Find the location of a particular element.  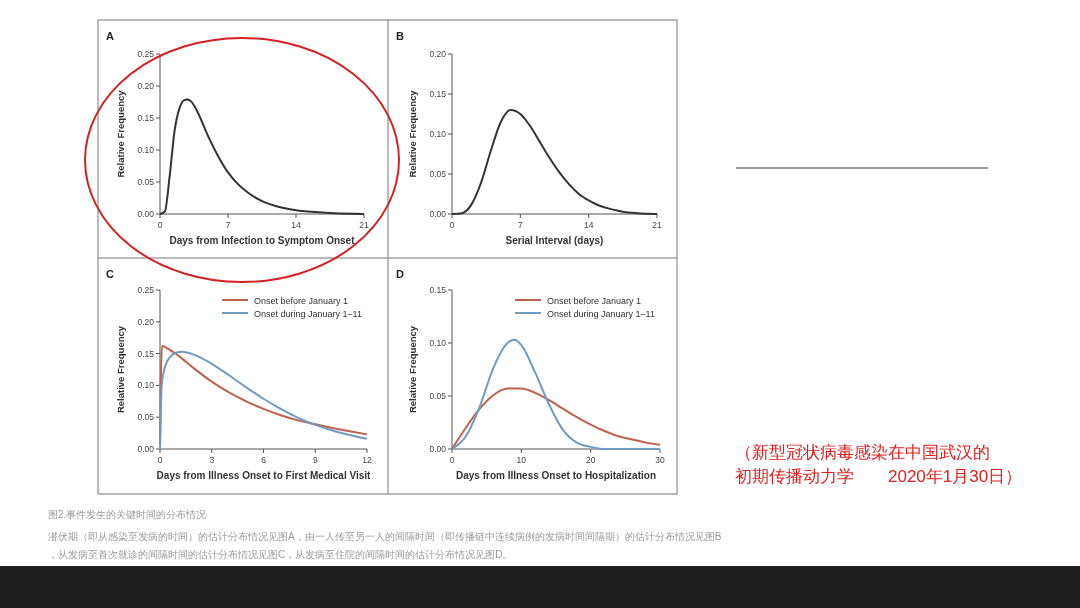

x-tick-label: 10 is located at coordinates (521, 460).